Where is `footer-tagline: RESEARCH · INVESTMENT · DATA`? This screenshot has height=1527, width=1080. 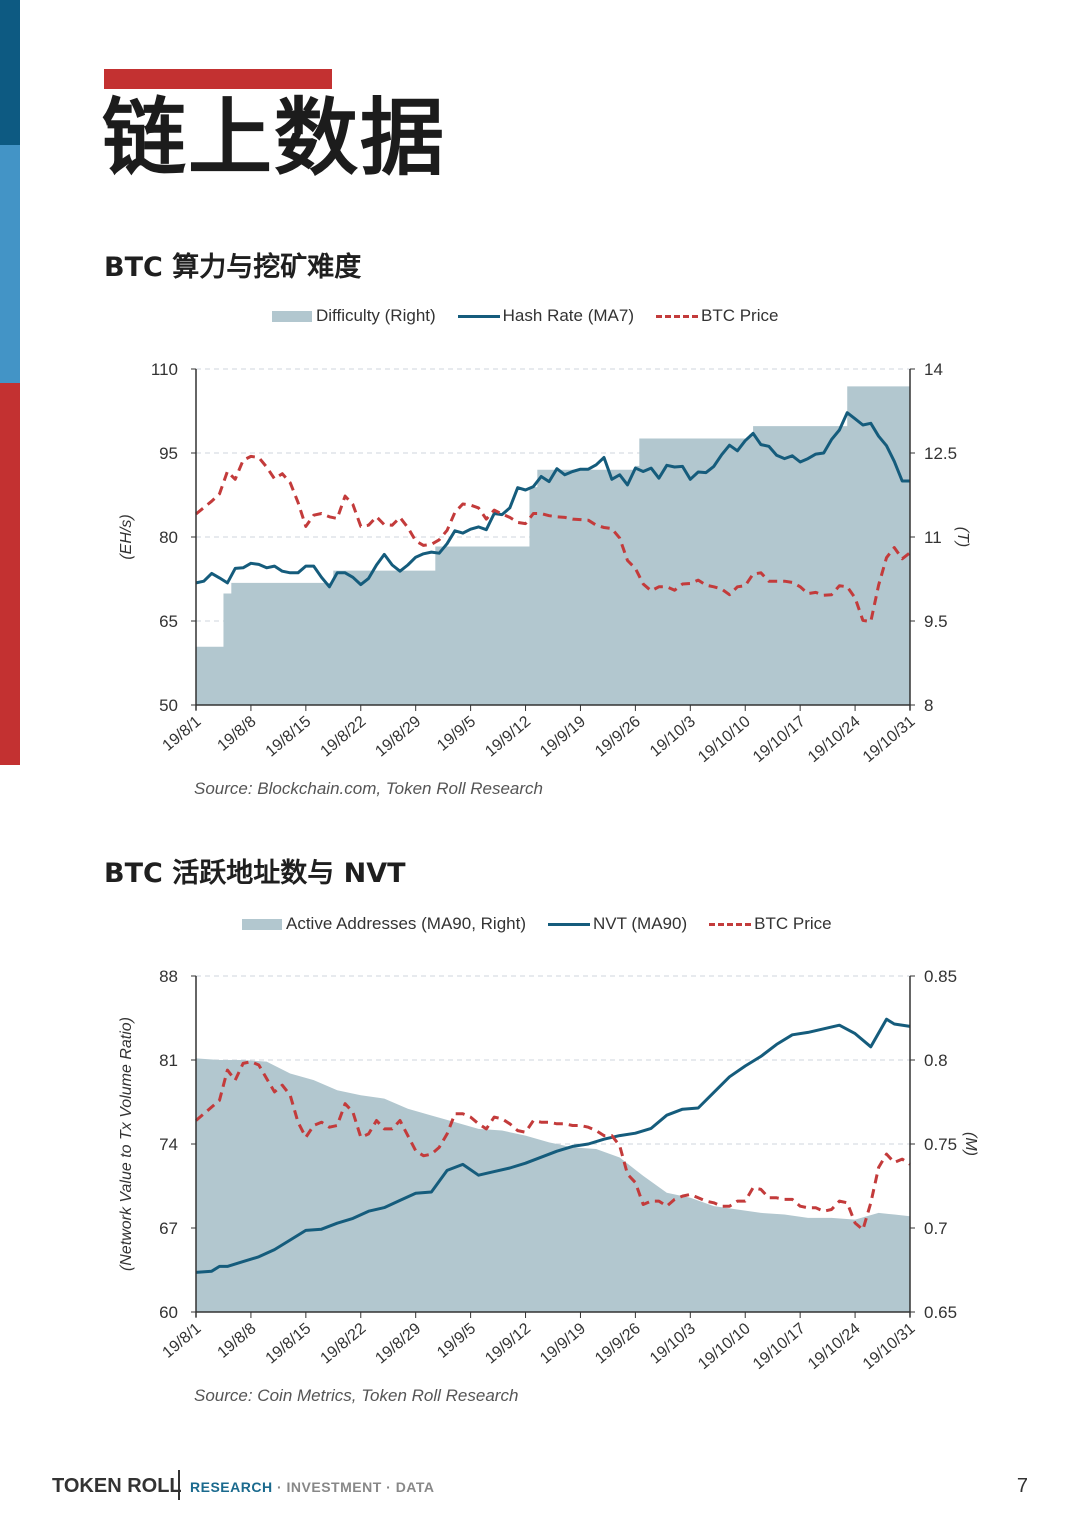 footer-tagline: RESEARCH · INVESTMENT · DATA is located at coordinates (312, 1487).